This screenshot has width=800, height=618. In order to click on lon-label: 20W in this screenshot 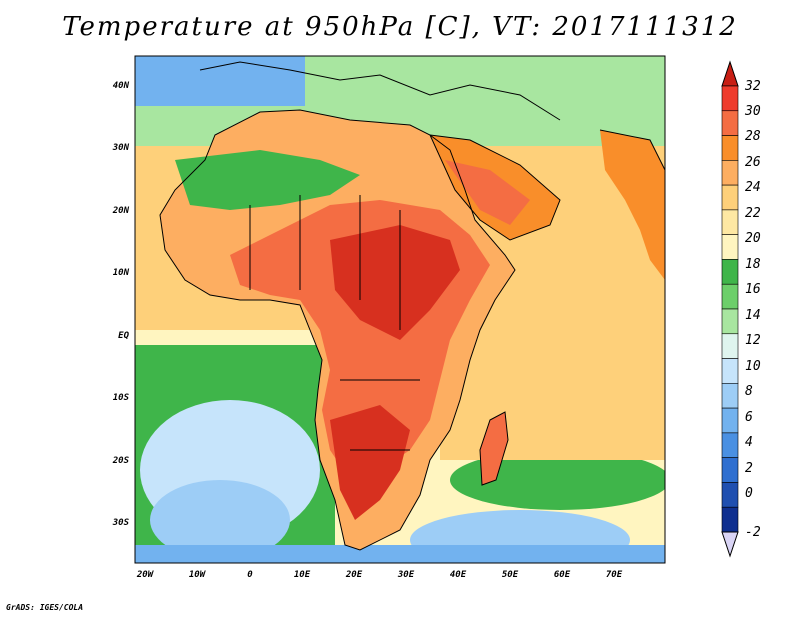, I will do `click(145, 575)`.